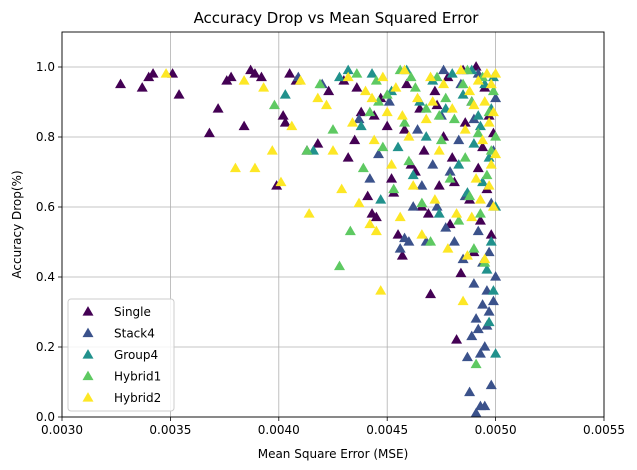 The image size is (637, 470). What do you see at coordinates (134, 334) in the screenshot?
I see `legend-label: Stack4` at bounding box center [134, 334].